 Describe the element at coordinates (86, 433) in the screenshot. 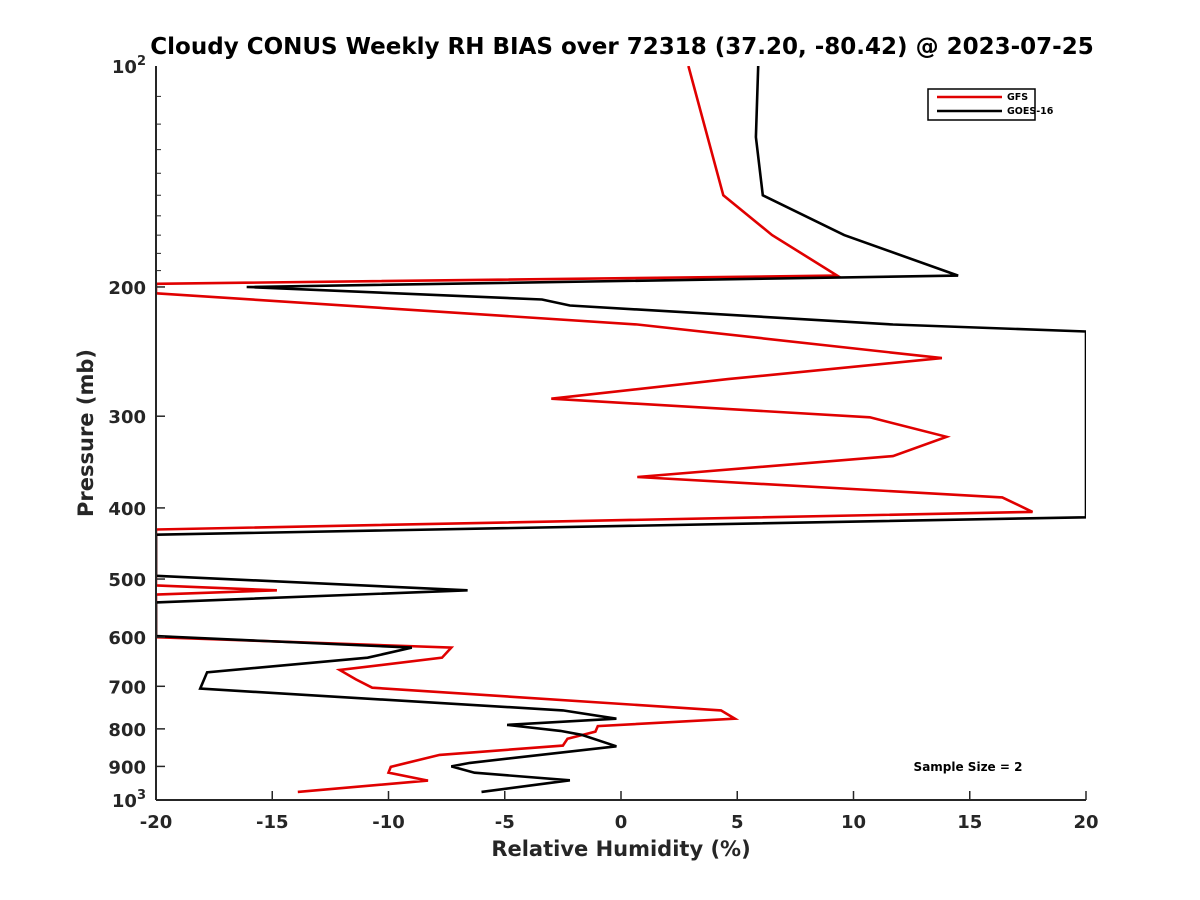

I see `y-axis-label: Pressure (mb)` at that location.